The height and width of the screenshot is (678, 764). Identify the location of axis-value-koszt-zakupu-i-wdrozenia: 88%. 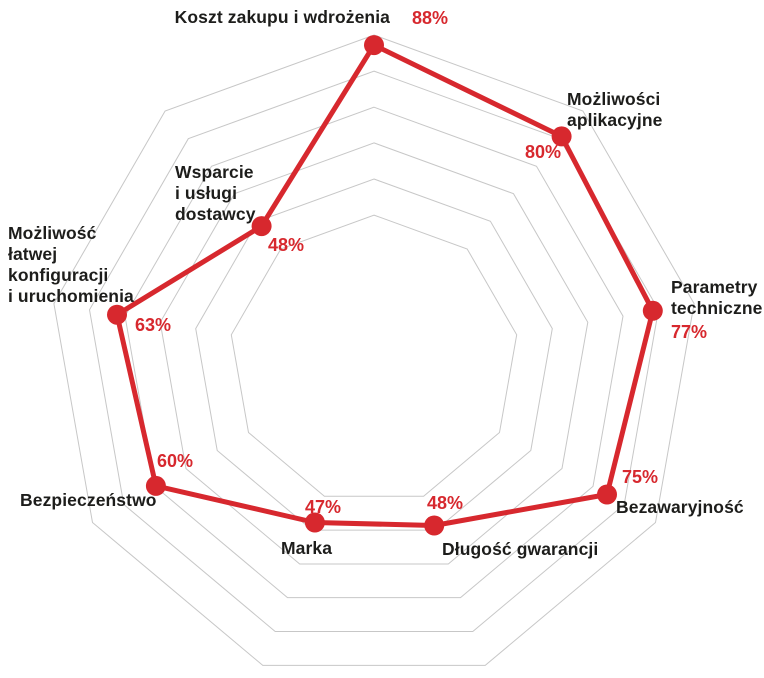
(430, 18).